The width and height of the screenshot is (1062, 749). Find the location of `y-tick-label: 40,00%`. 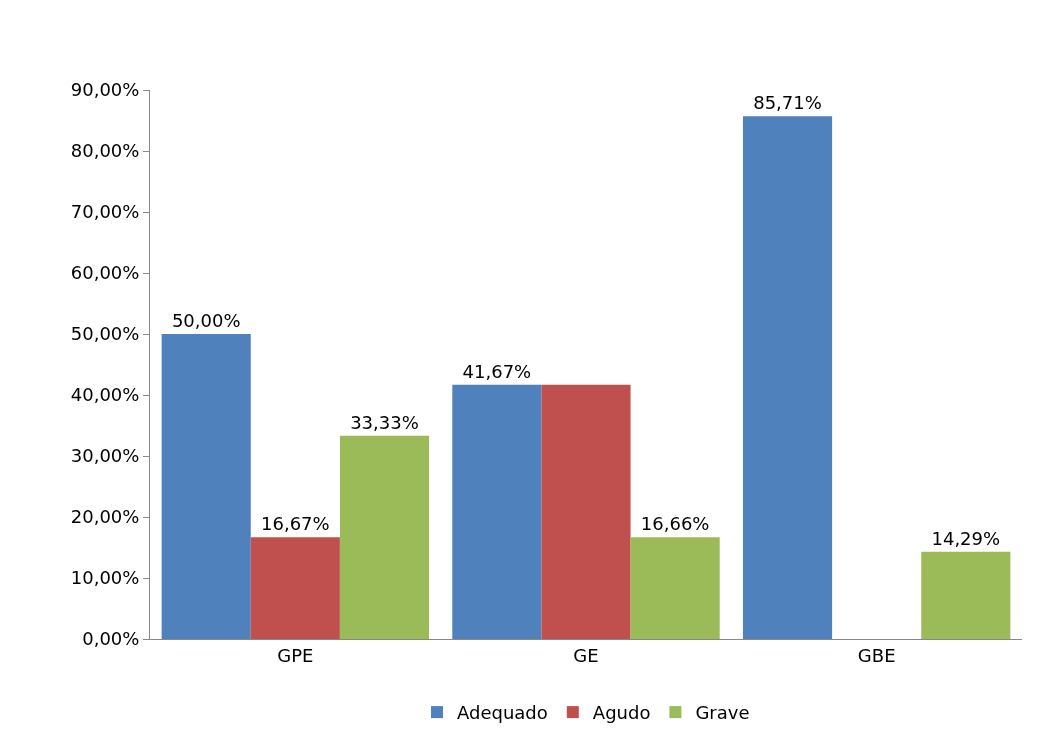

y-tick-label: 40,00% is located at coordinates (105, 395).